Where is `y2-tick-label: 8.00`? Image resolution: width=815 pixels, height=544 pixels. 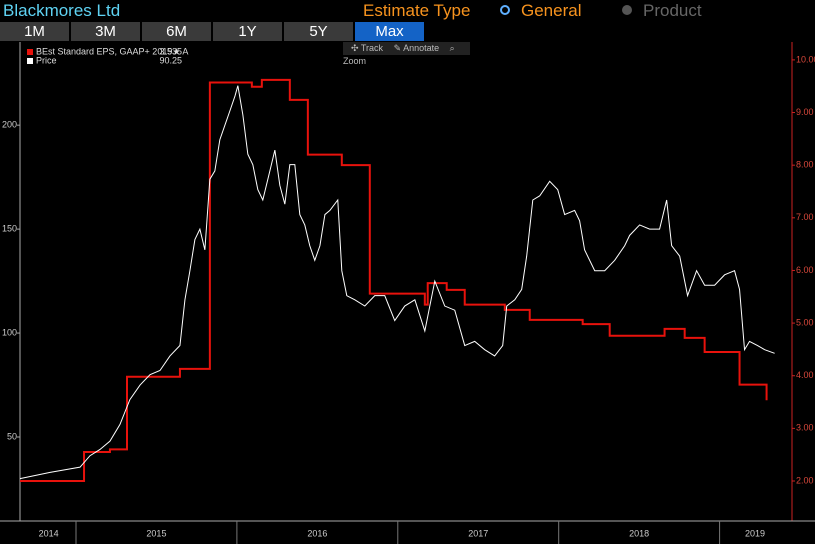
y2-tick-label: 8.00 is located at coordinates (805, 165).